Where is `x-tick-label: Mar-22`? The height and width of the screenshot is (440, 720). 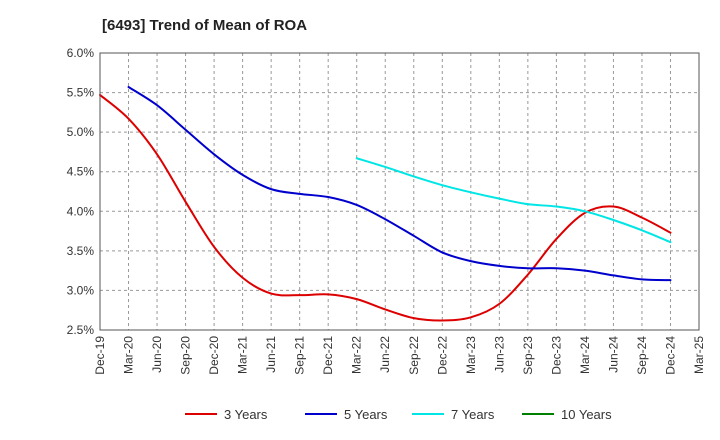 x-tick-label: Mar-22 is located at coordinates (357, 355).